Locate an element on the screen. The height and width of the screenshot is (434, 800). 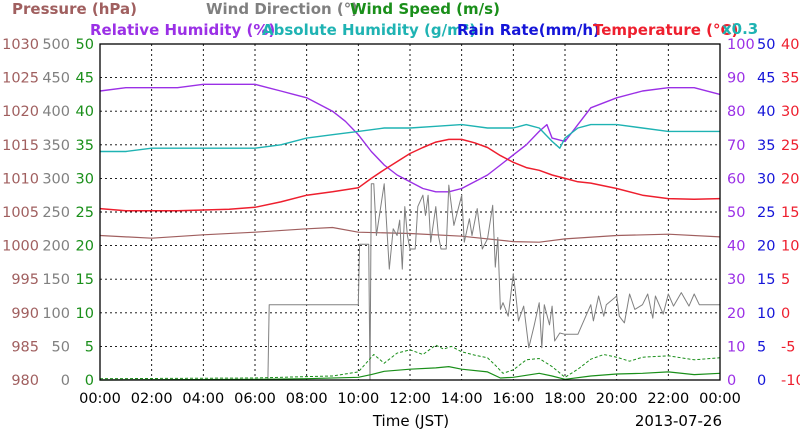
y-tick-pressure: 990 is located at coordinates (25, 314).